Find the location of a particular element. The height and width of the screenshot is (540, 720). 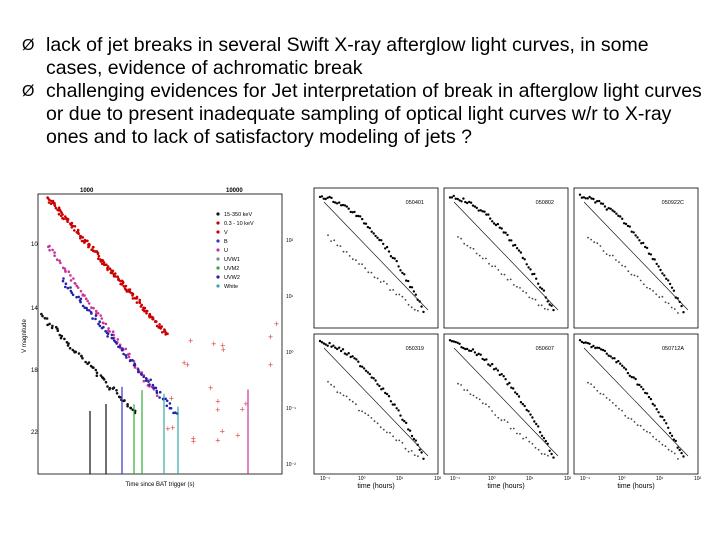

y-tick: 22 is located at coordinates (34, 433).